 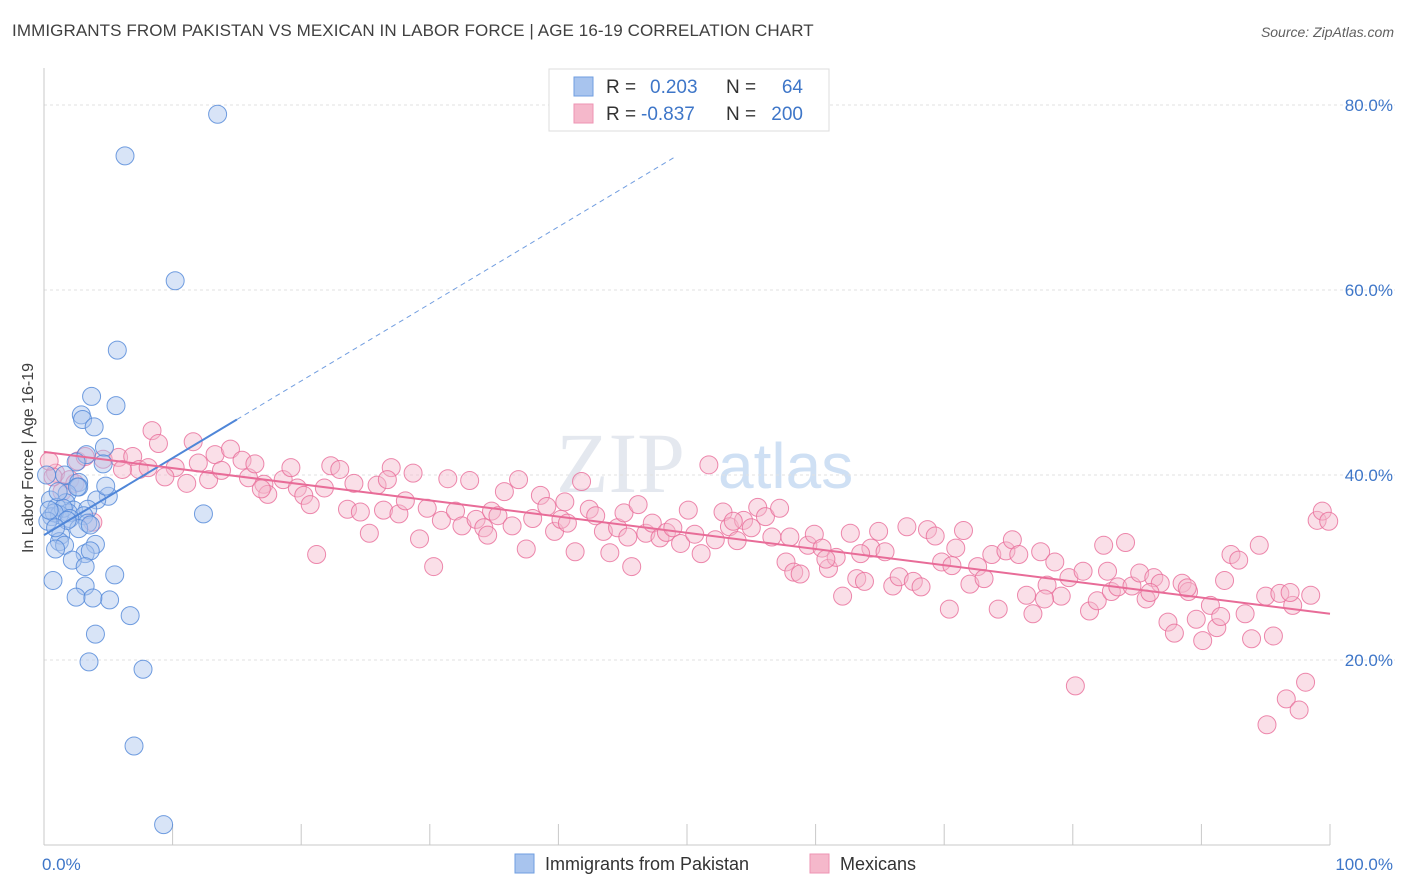 I want to click on bottom-legend-label-mexicans: Mexicans, so click(x=878, y=864).